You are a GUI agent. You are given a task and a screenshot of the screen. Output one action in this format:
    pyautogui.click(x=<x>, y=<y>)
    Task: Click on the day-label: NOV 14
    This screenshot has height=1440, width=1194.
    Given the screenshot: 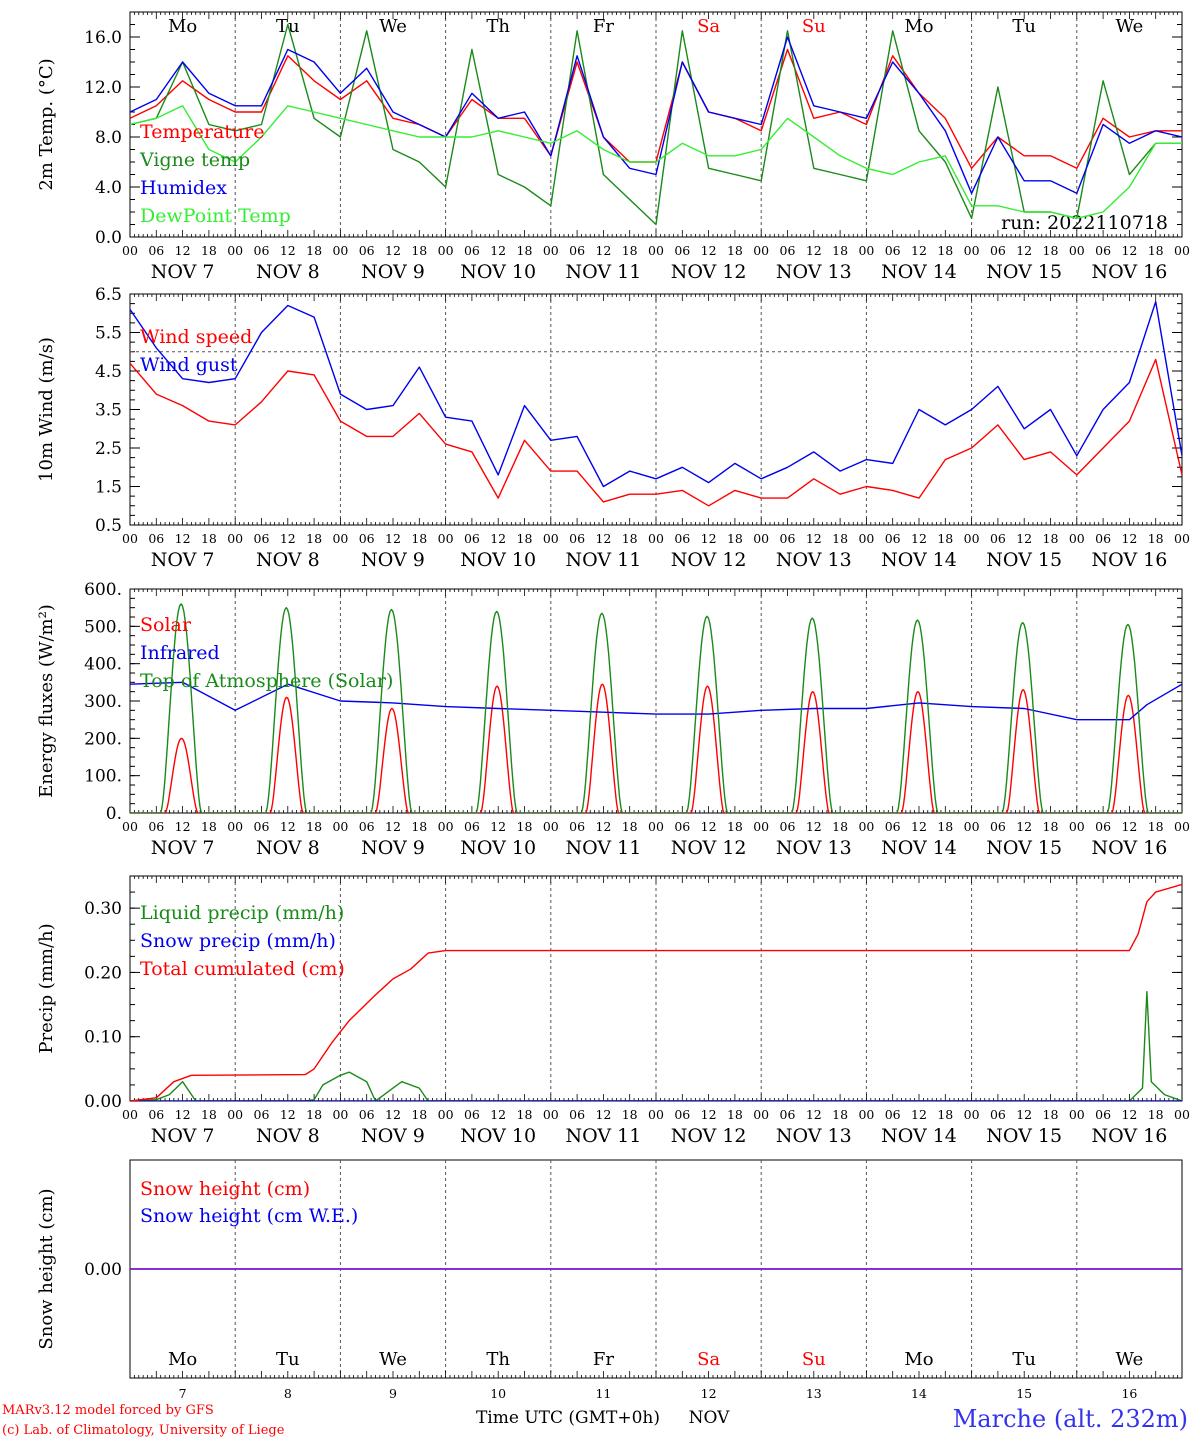 What is the action you would take?
    pyautogui.click(x=919, y=272)
    